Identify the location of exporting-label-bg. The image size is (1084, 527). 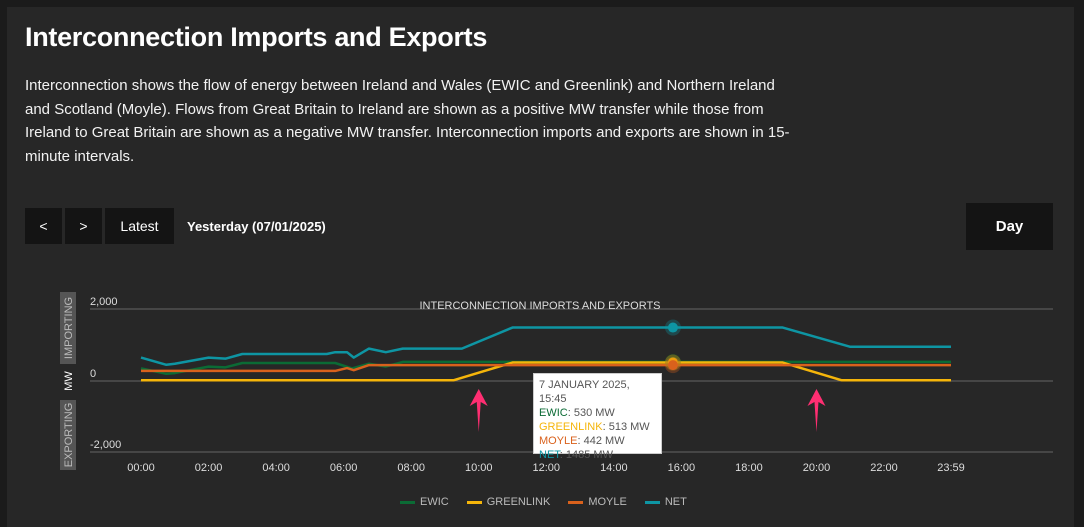
(68, 435).